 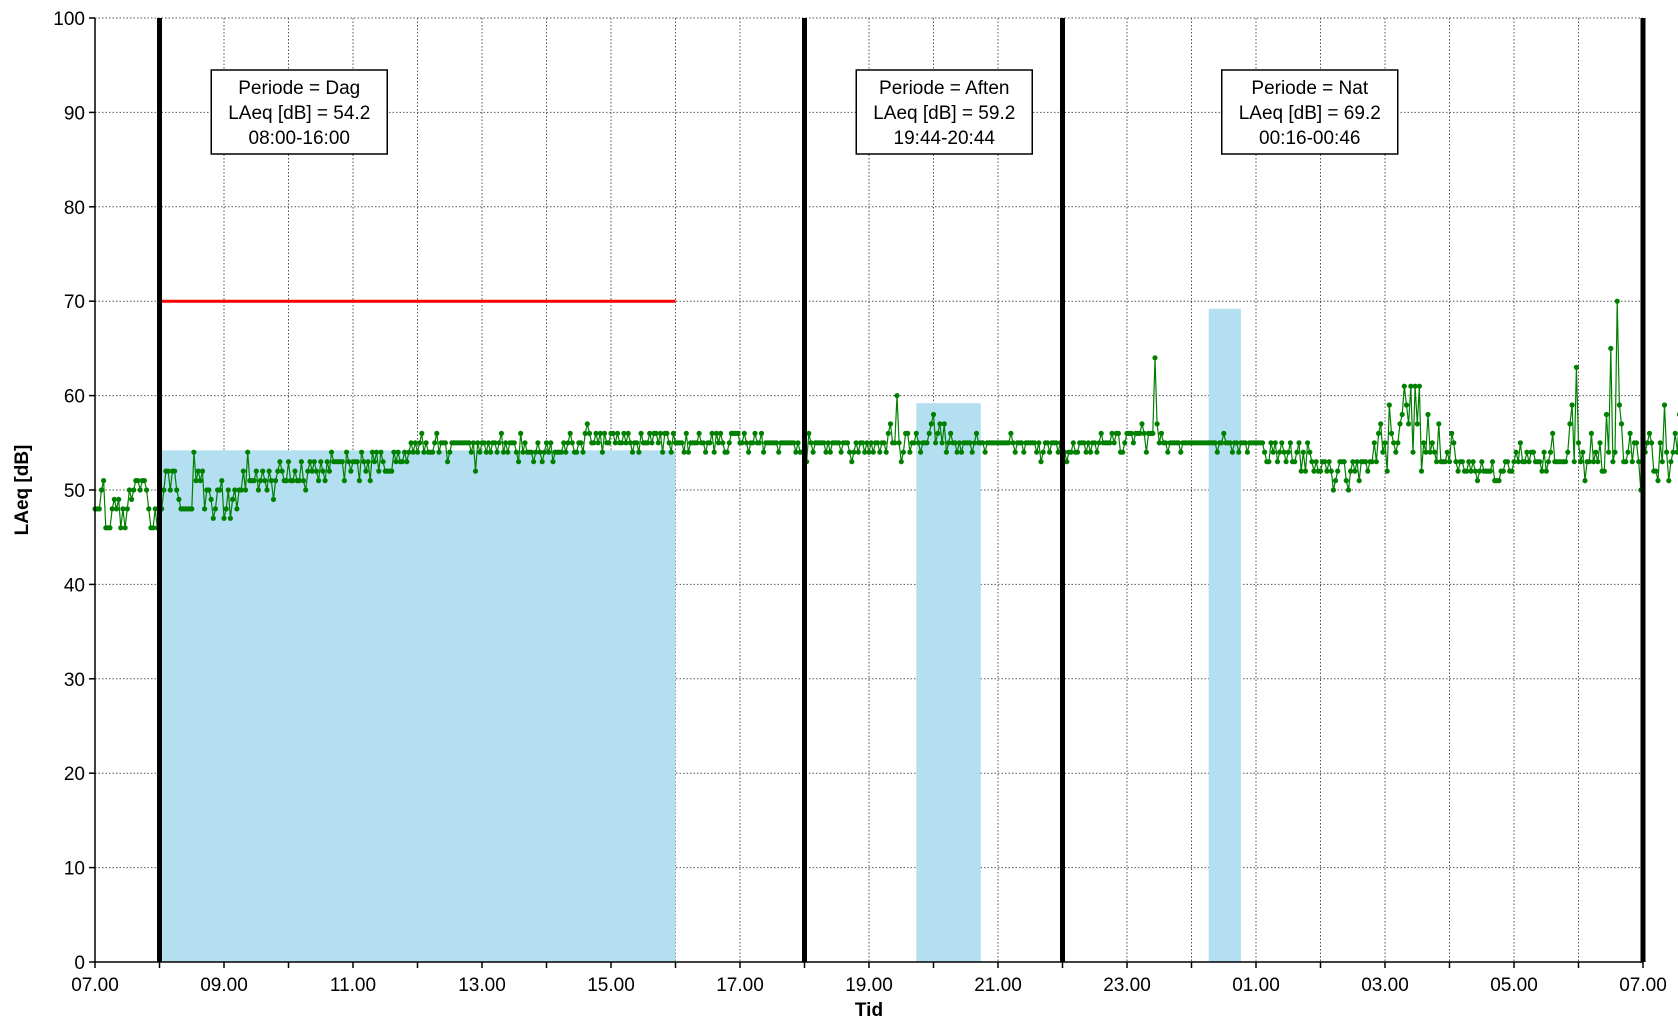 What do you see at coordinates (74, 302) in the screenshot?
I see `y-tick-label: 70` at bounding box center [74, 302].